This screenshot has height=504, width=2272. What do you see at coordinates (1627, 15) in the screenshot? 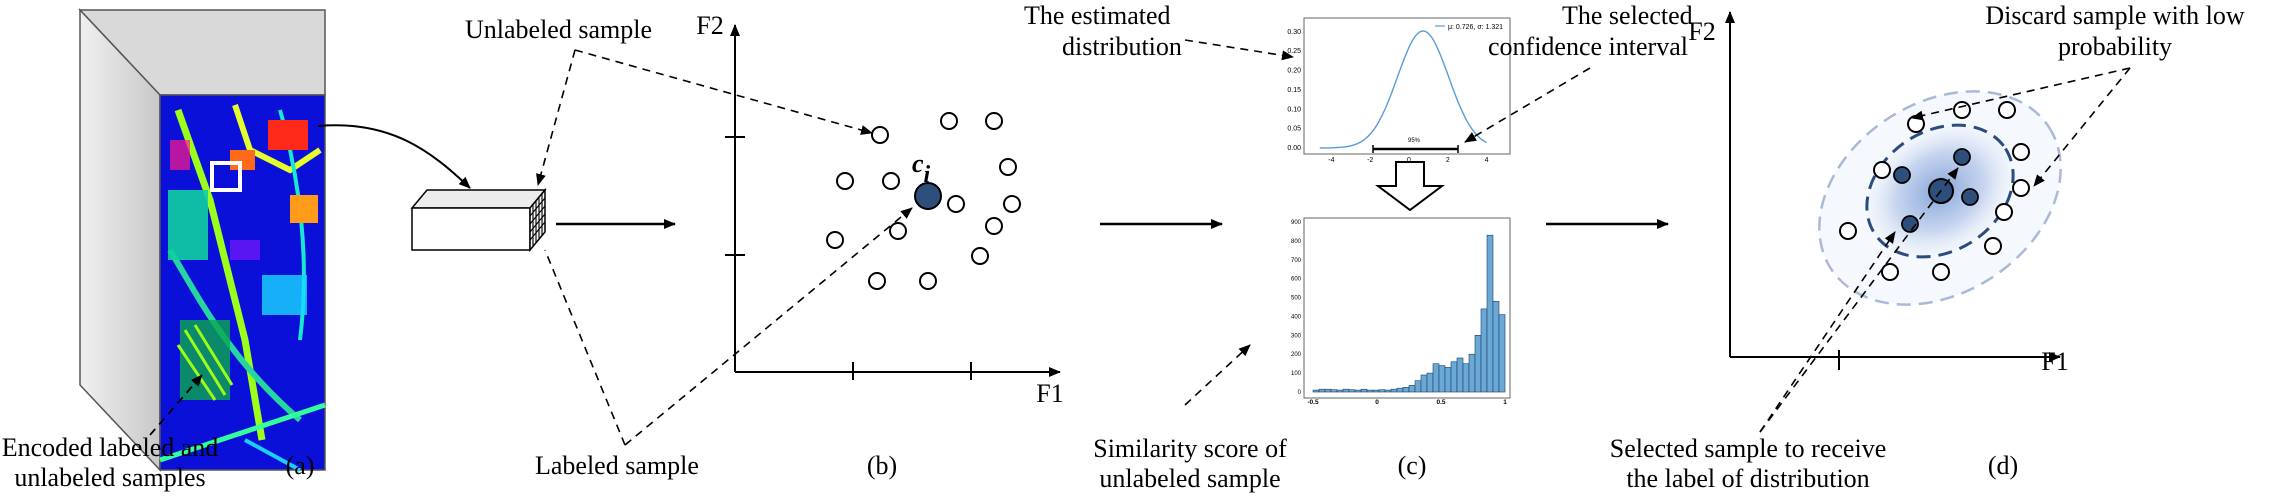
I see `c-selected-line1: The selected` at bounding box center [1627, 15].